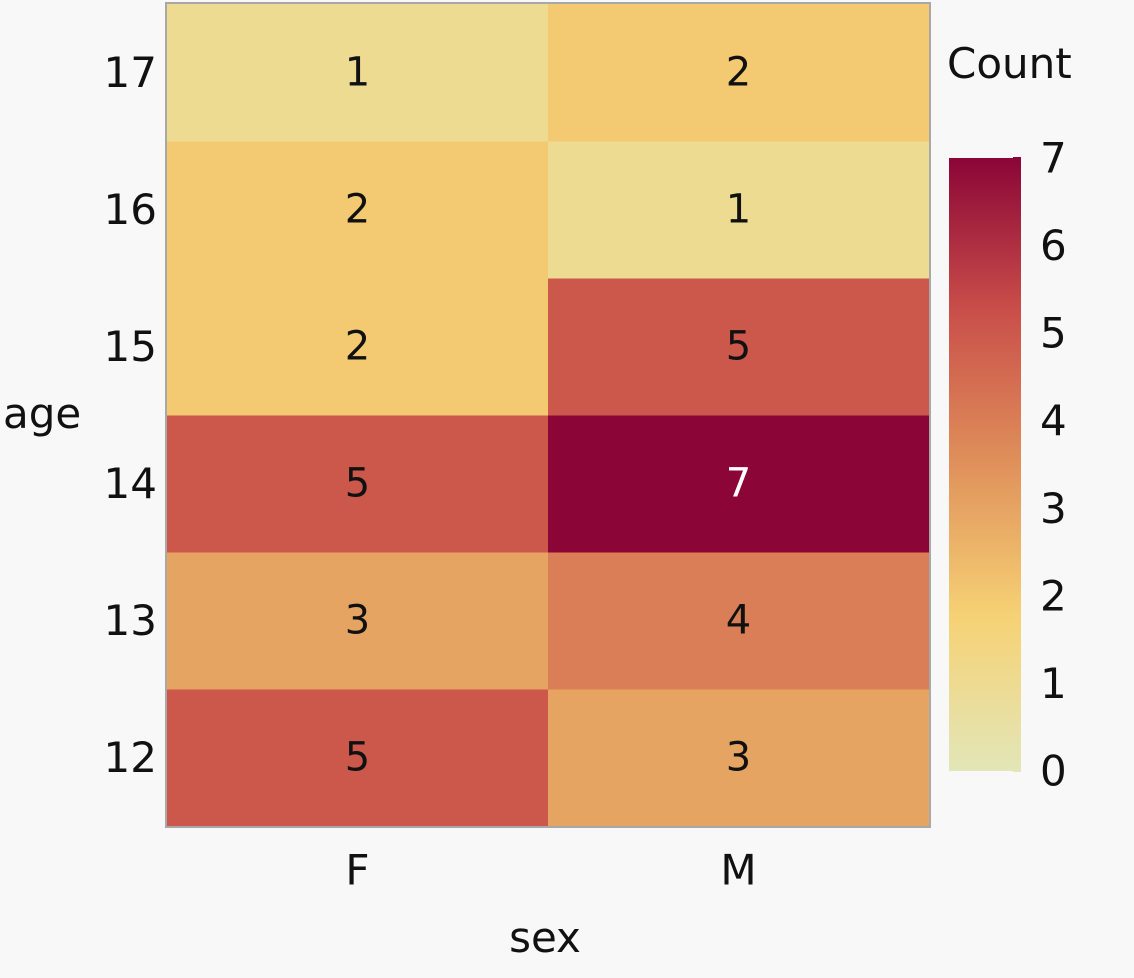 This screenshot has height=978, width=1134. I want to click on y-tick-label: 15, so click(130, 346).